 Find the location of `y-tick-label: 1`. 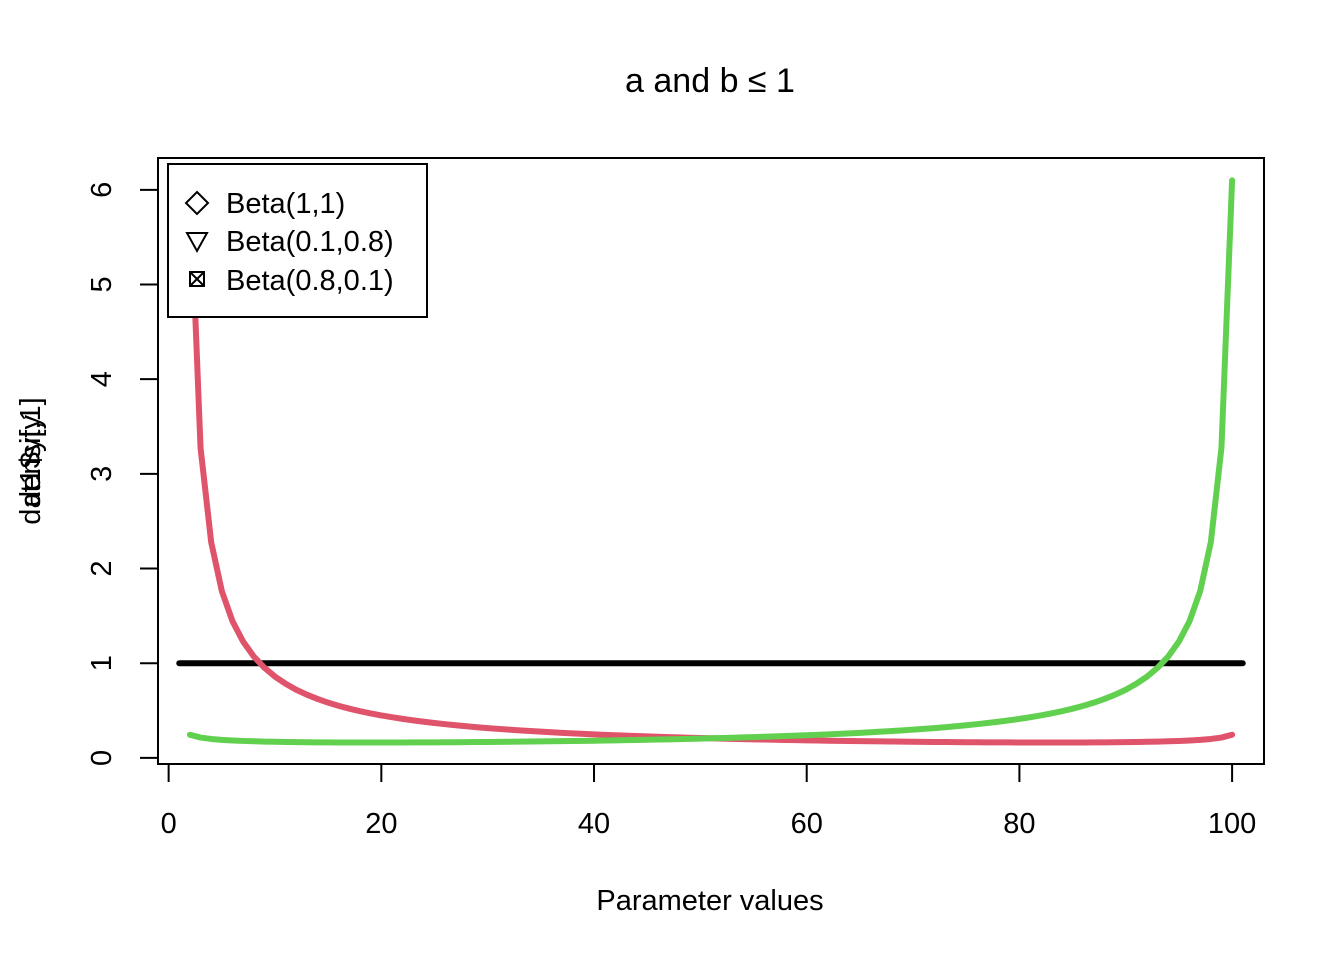

y-tick-label: 1 is located at coordinates (102, 663).